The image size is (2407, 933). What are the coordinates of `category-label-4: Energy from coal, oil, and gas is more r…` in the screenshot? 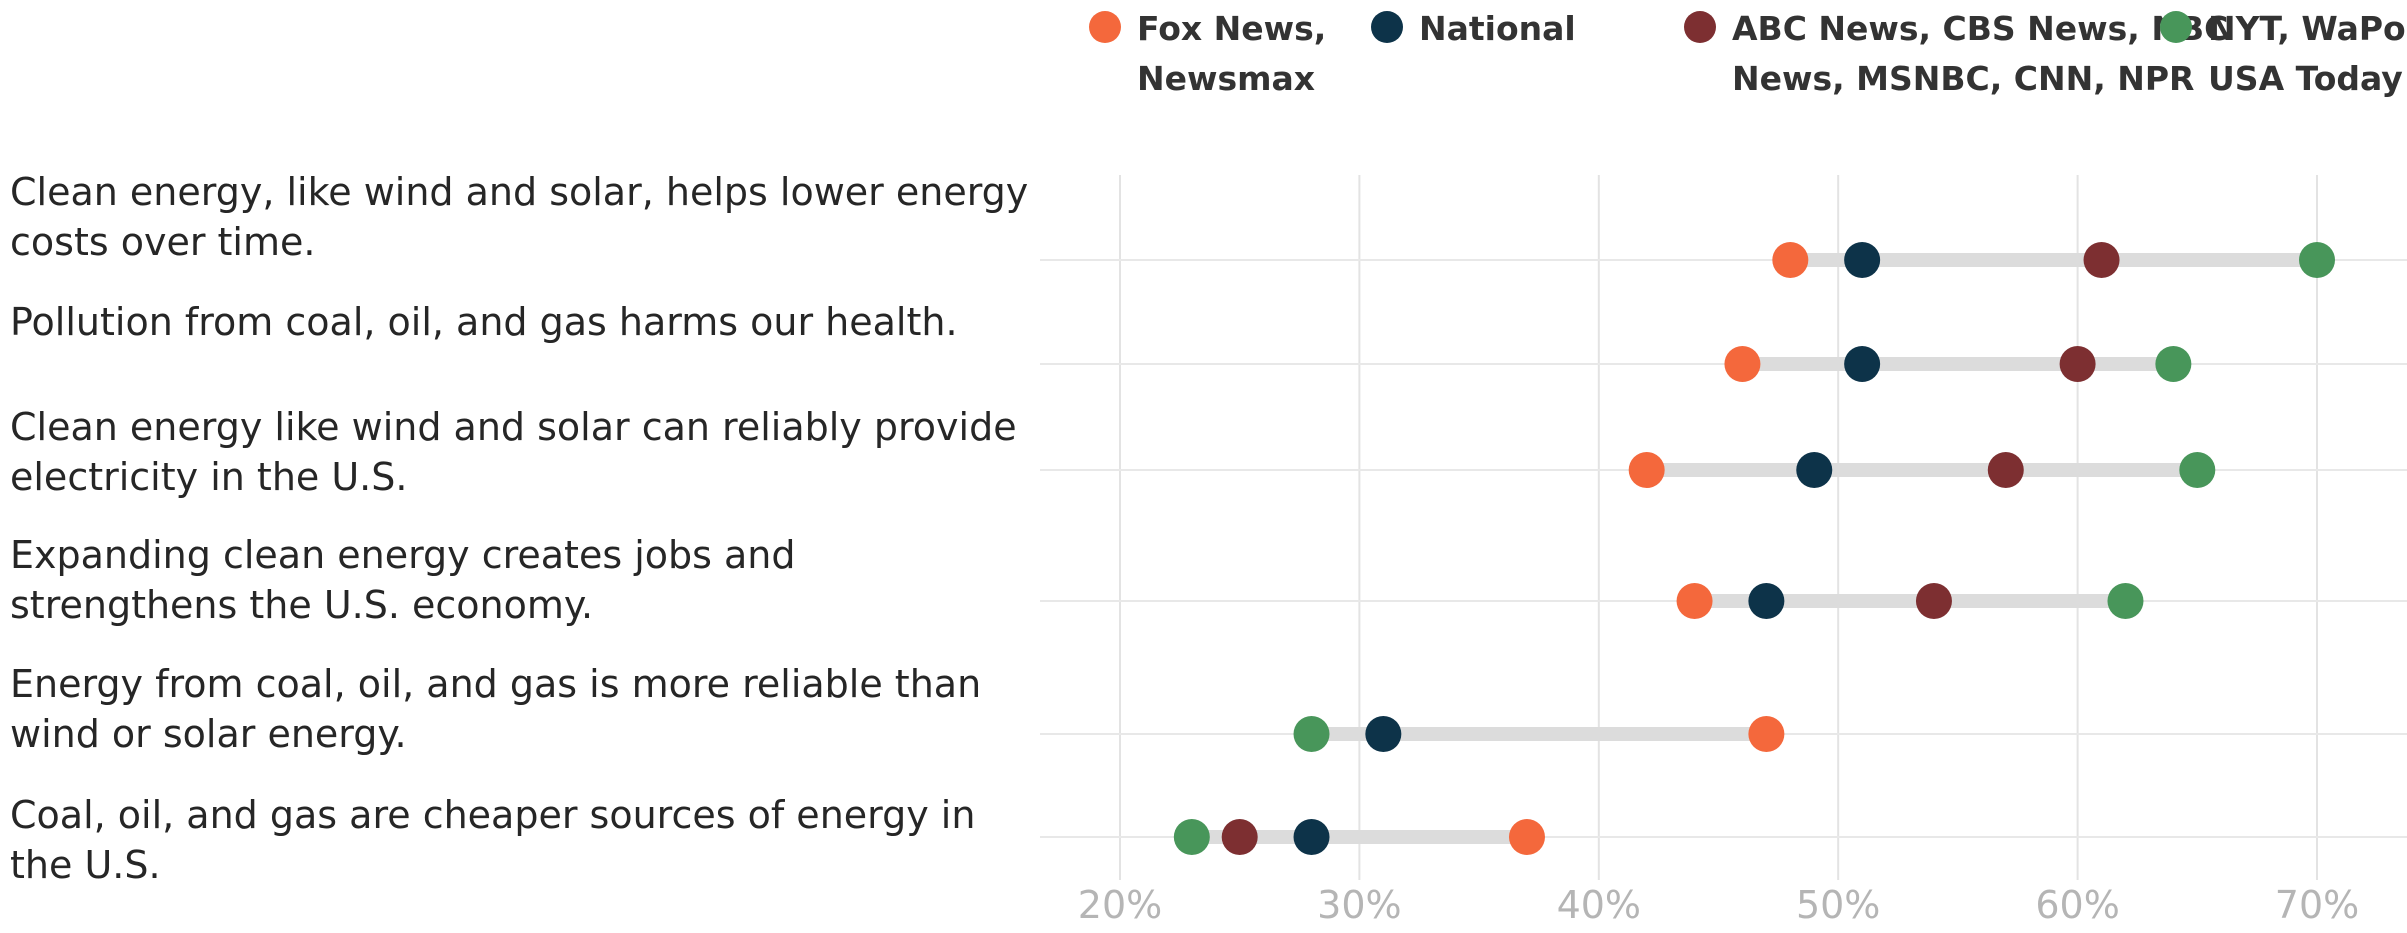 It's located at (495, 709).